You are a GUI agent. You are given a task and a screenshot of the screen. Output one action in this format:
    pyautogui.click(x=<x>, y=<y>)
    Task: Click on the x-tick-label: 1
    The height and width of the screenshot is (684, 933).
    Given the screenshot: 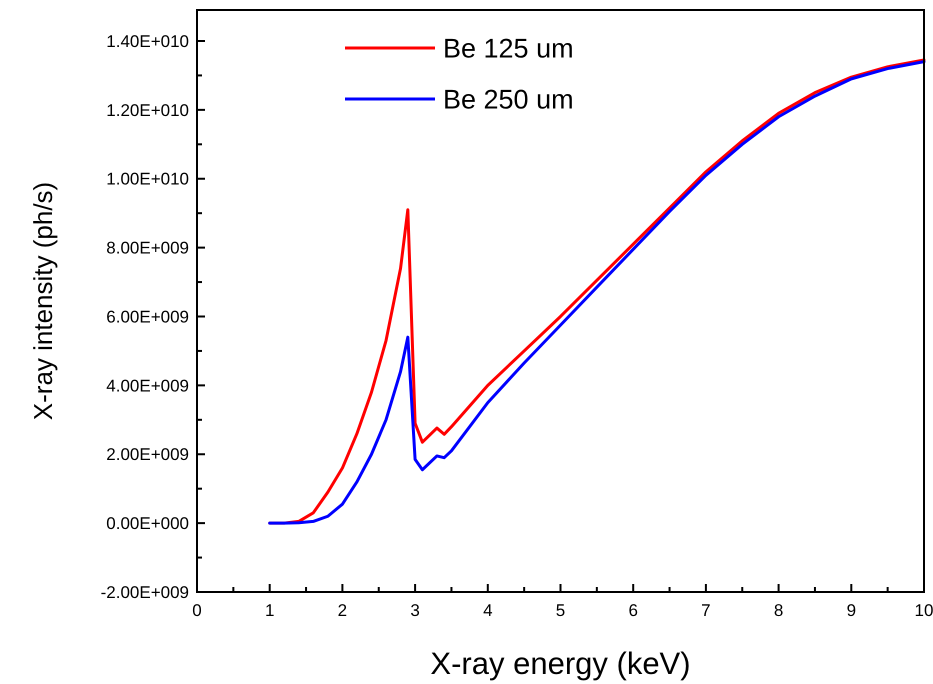 What is the action you would take?
    pyautogui.click(x=269, y=610)
    